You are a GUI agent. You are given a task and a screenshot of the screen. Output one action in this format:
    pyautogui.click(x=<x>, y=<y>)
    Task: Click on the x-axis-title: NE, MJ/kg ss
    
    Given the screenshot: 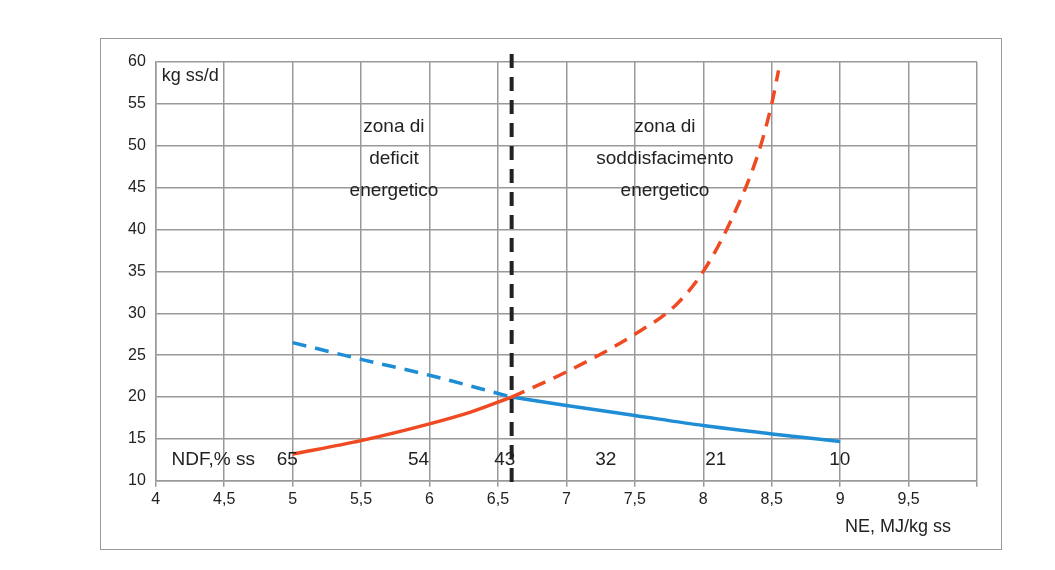 What is the action you would take?
    pyautogui.click(x=897, y=525)
    